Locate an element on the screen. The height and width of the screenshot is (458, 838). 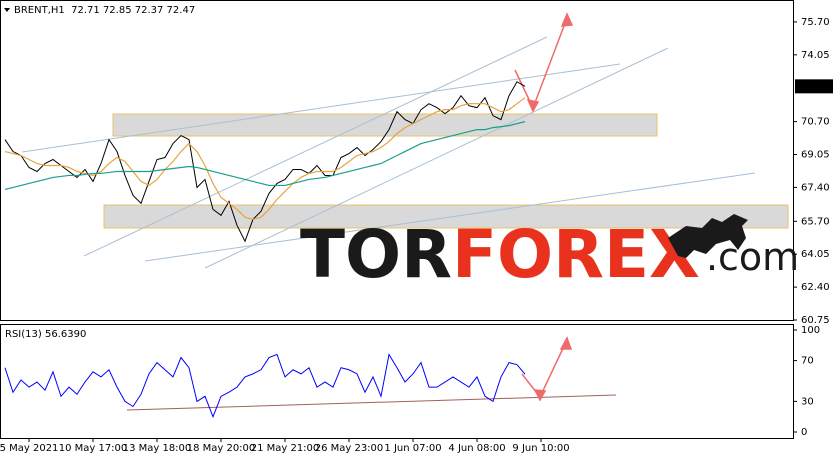
y-tick-label: 67.40 is located at coordinates (815, 187).